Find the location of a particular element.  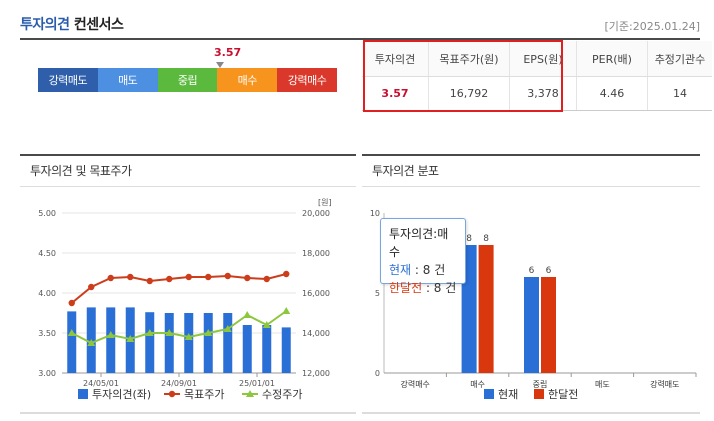

legend-label-current: 현재 is located at coordinates (508, 394).